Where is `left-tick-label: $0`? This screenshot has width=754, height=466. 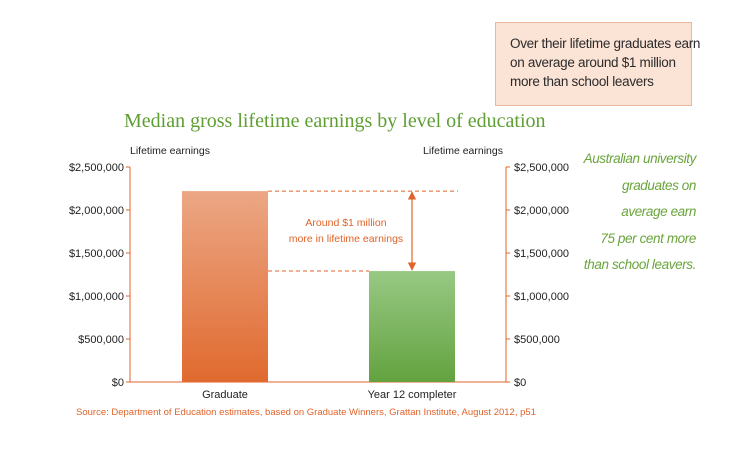 left-tick-label: $0 is located at coordinates (118, 383).